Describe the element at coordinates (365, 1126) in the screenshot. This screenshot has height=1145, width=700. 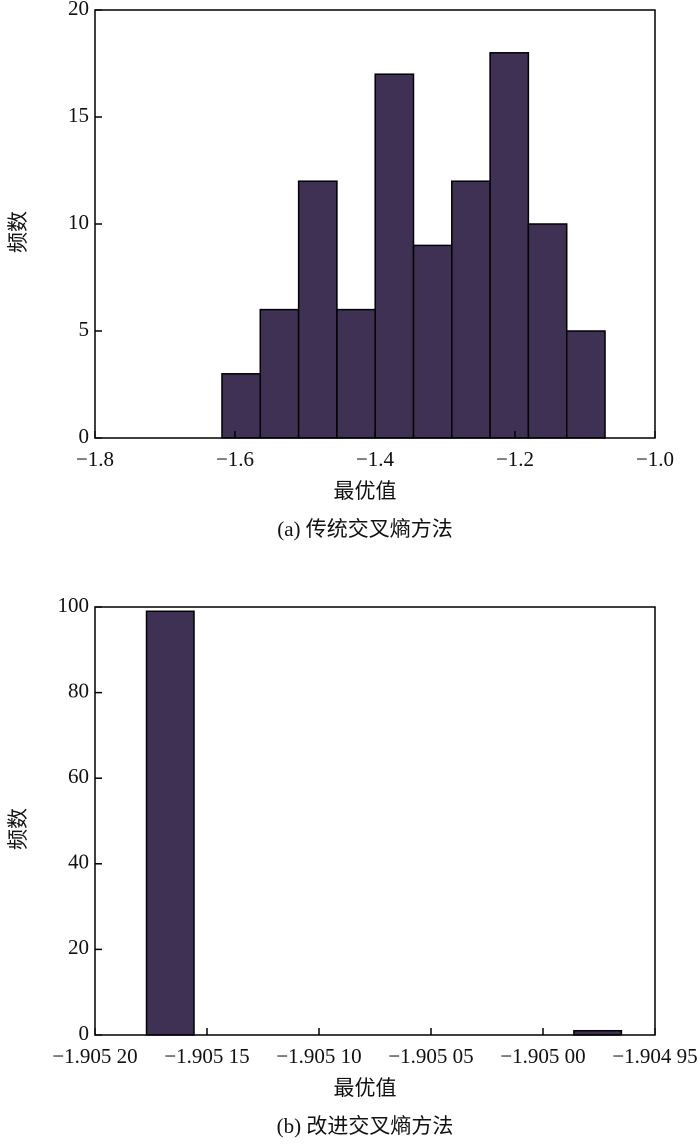
I see `caption: (b) 改进交叉熵方法` at that location.